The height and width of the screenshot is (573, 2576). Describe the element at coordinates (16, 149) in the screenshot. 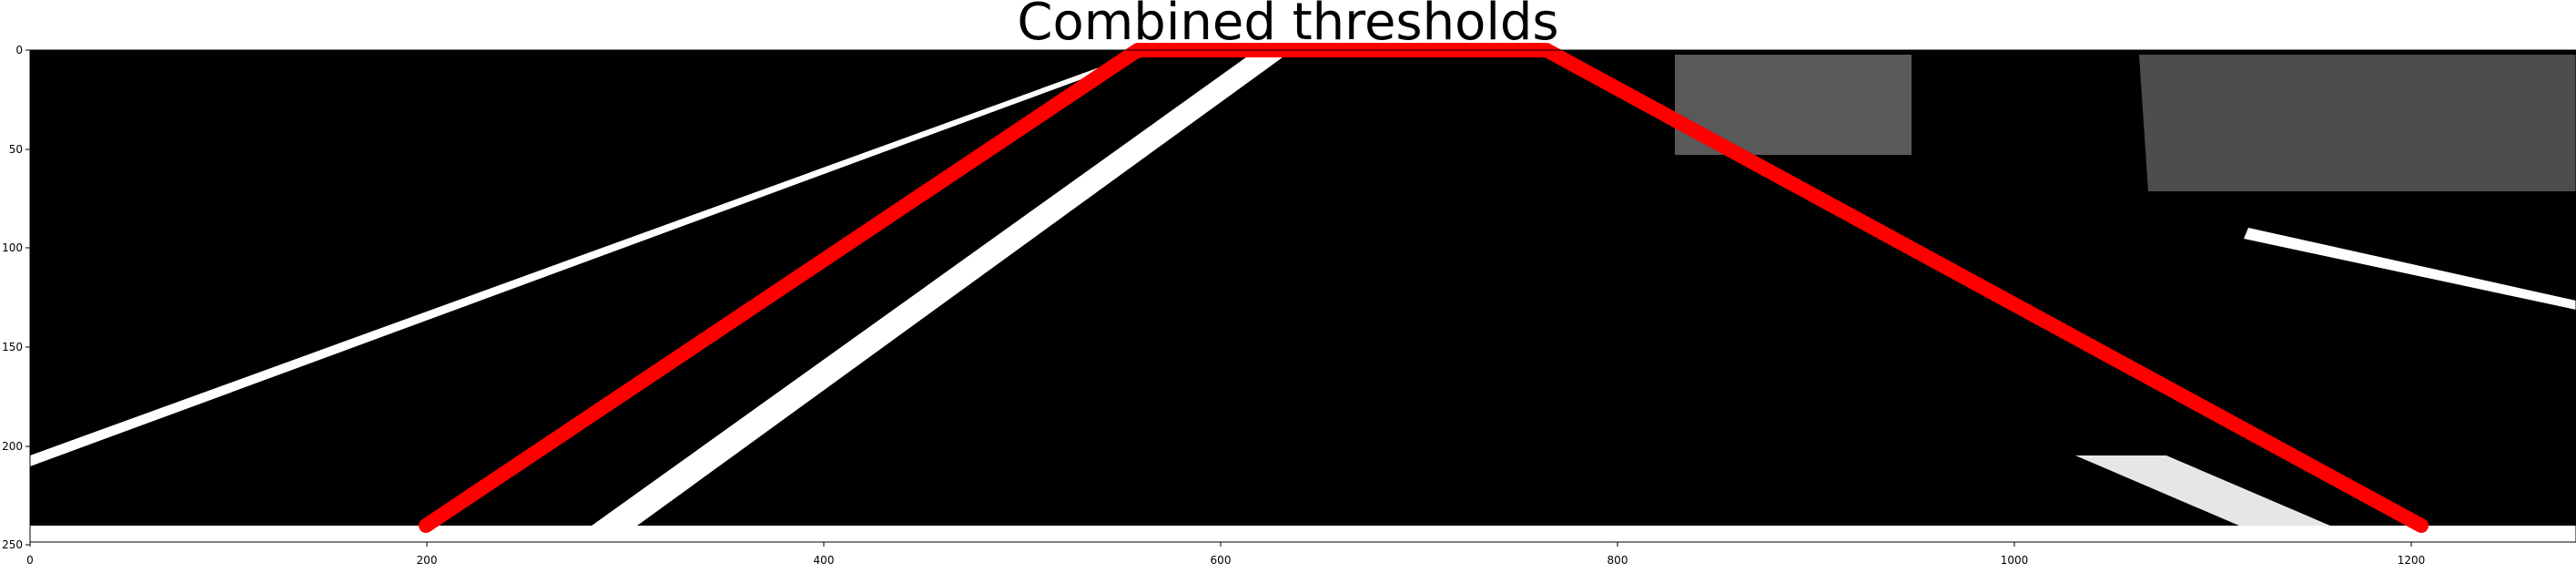

I see `y-tick-50: 50` at that location.